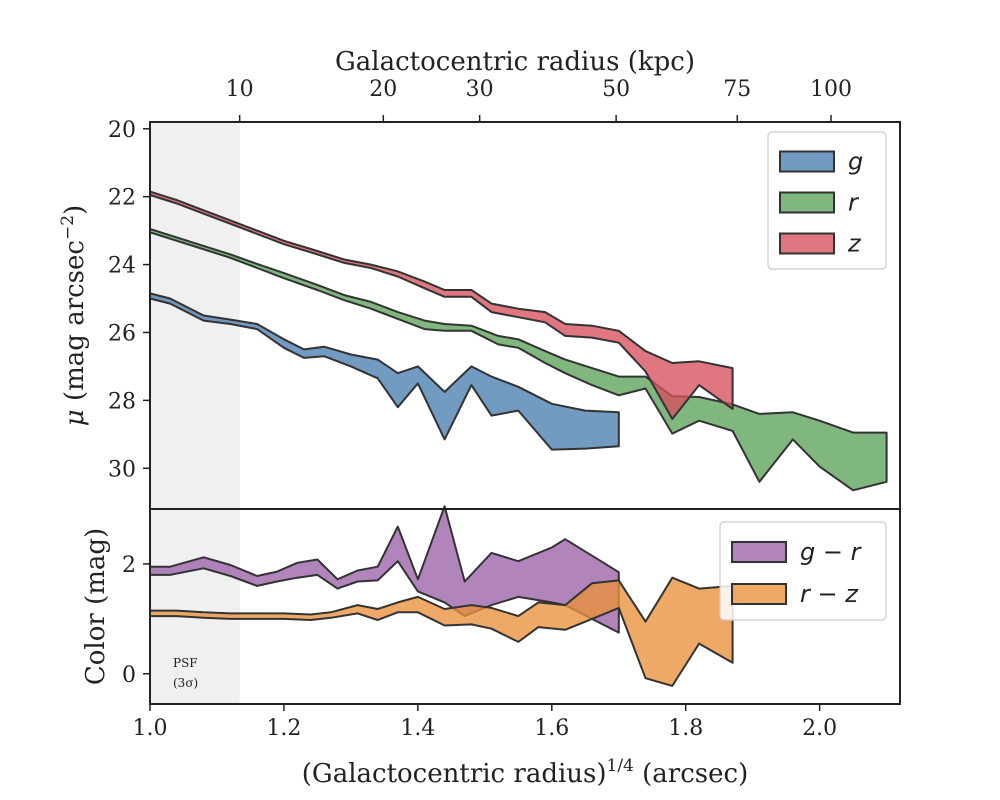  I want to click on y-tick-label: 22, so click(122, 198).